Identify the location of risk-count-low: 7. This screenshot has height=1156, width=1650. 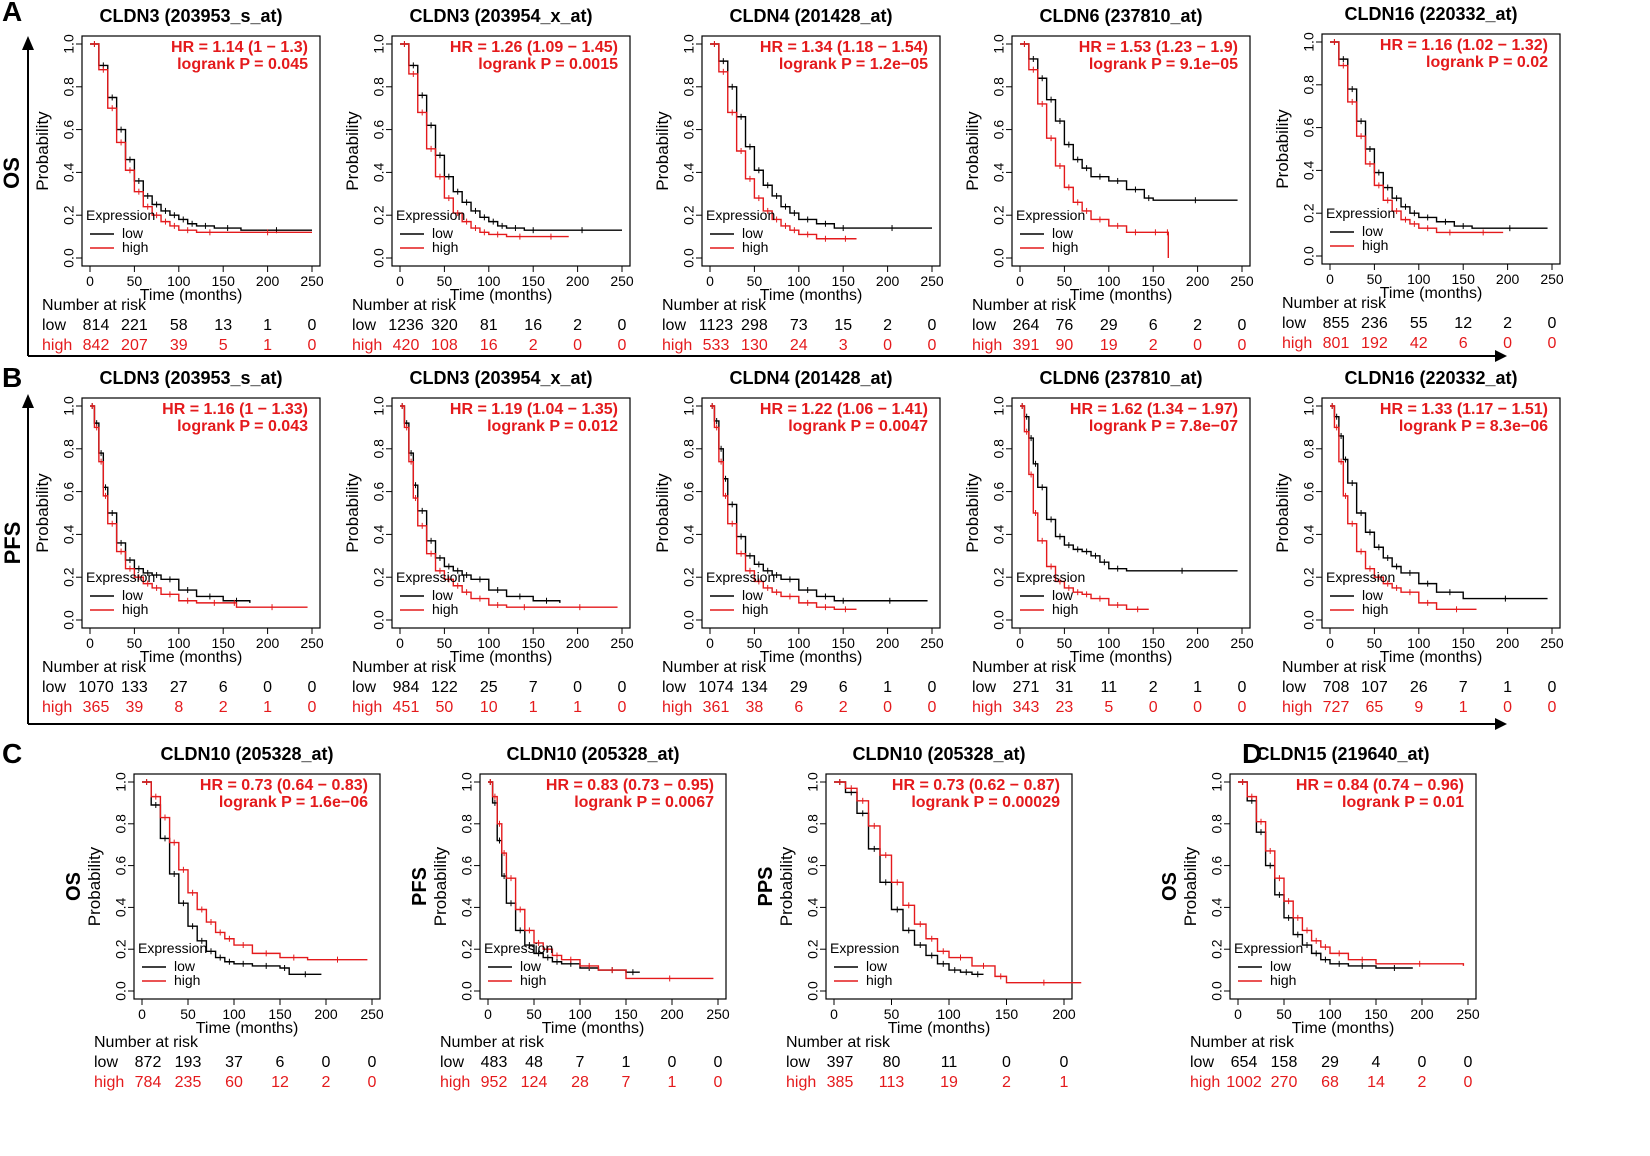
(580, 1062).